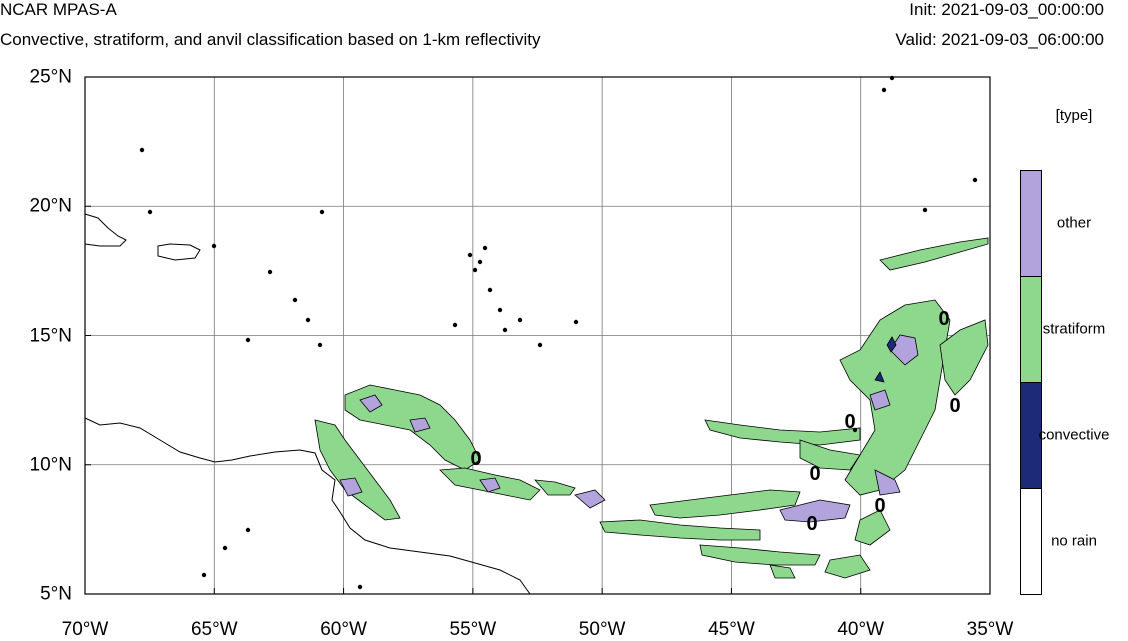 The width and height of the screenshot is (1128, 641). I want to click on coastline-south-america, so click(307, 506).